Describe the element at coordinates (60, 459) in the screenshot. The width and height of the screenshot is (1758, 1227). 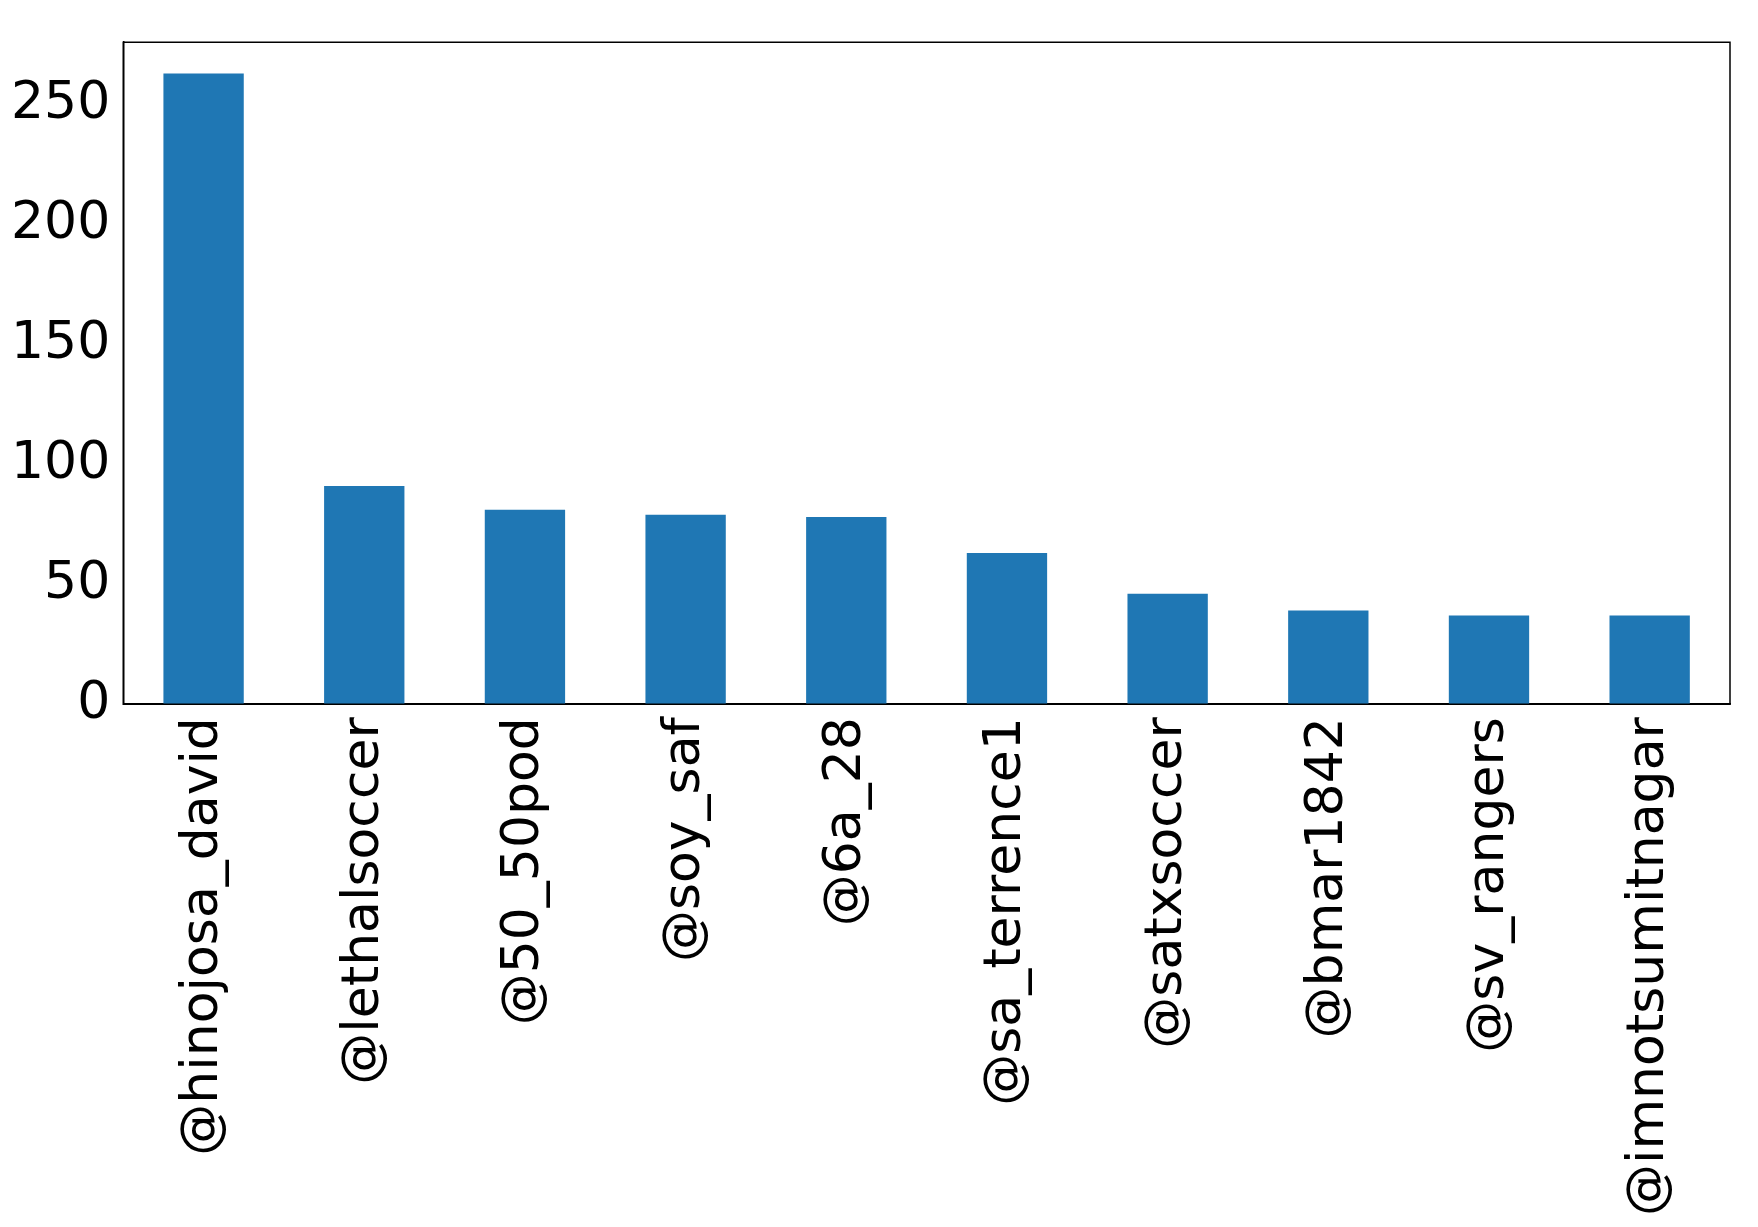
I see `y-tick-label: 100` at that location.